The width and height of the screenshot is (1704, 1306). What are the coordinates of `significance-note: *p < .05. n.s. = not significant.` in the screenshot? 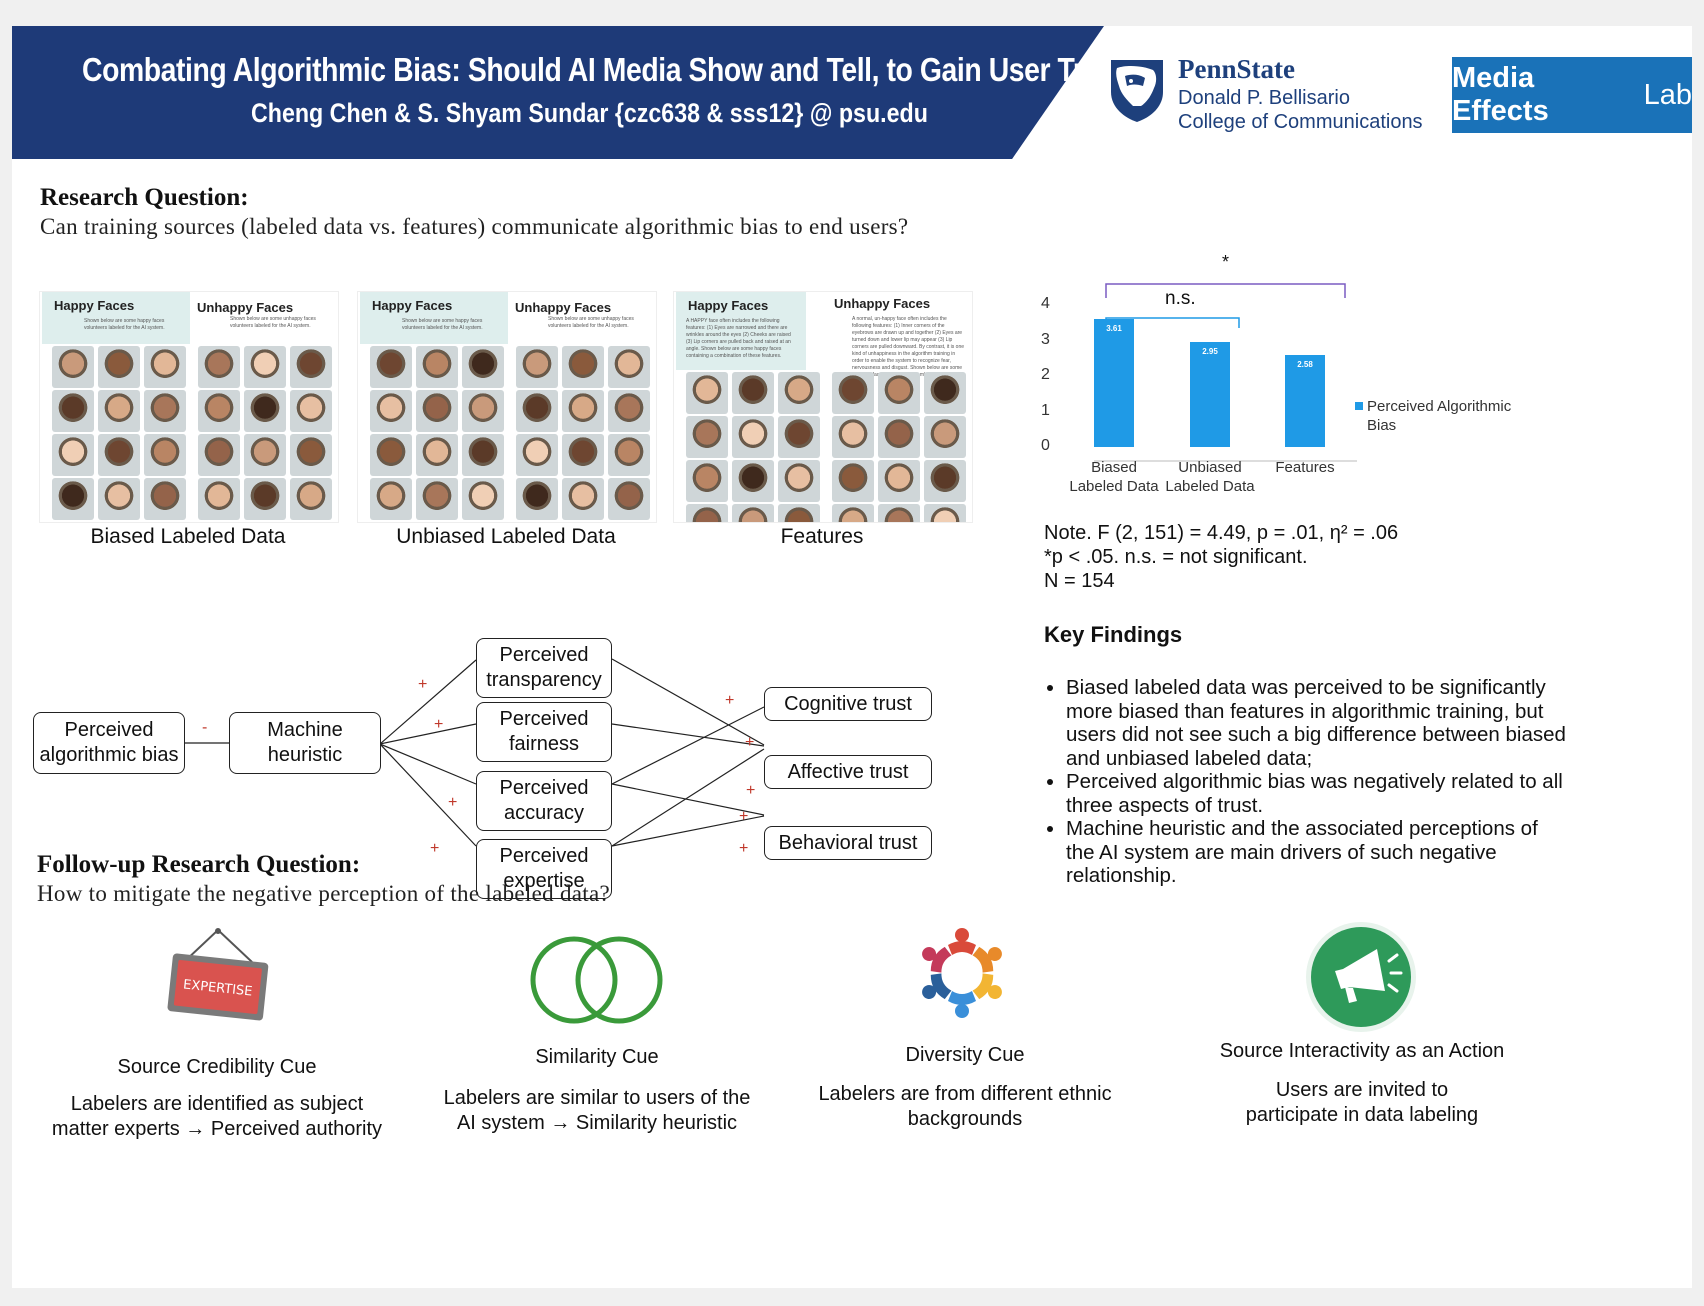 It's located at (1176, 557).